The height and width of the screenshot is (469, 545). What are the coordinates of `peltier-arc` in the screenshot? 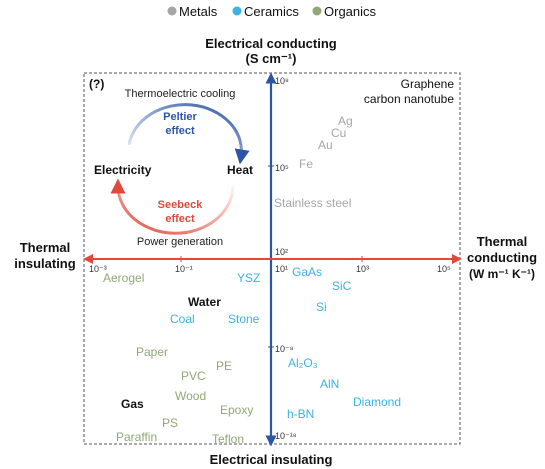 It's located at (188, 134).